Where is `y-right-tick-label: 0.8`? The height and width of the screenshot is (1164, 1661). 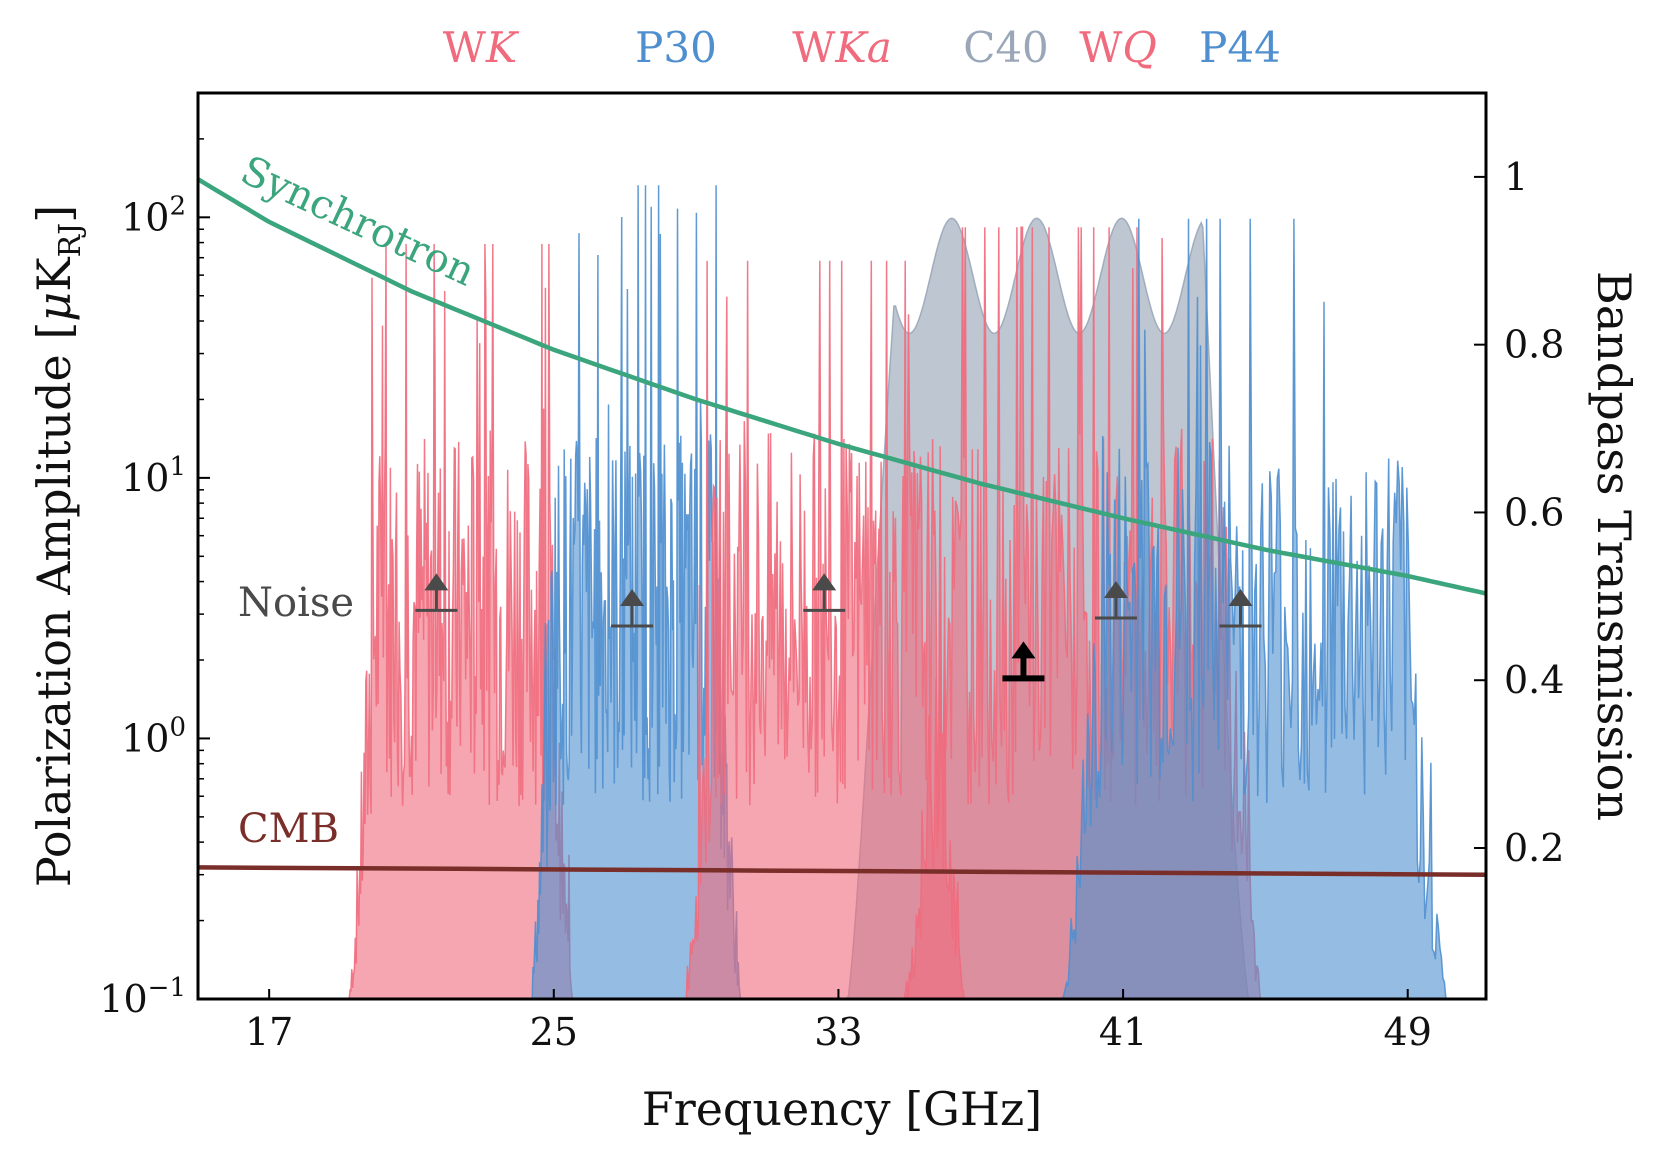 y-right-tick-label: 0.8 is located at coordinates (1534, 345).